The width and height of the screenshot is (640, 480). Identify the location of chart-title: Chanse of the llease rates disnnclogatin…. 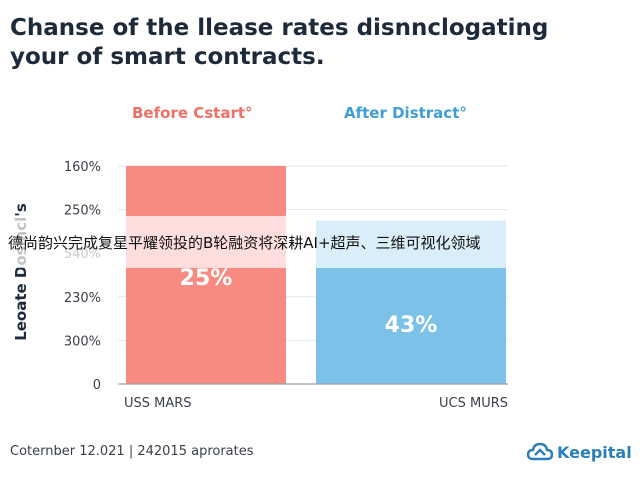
(320, 43).